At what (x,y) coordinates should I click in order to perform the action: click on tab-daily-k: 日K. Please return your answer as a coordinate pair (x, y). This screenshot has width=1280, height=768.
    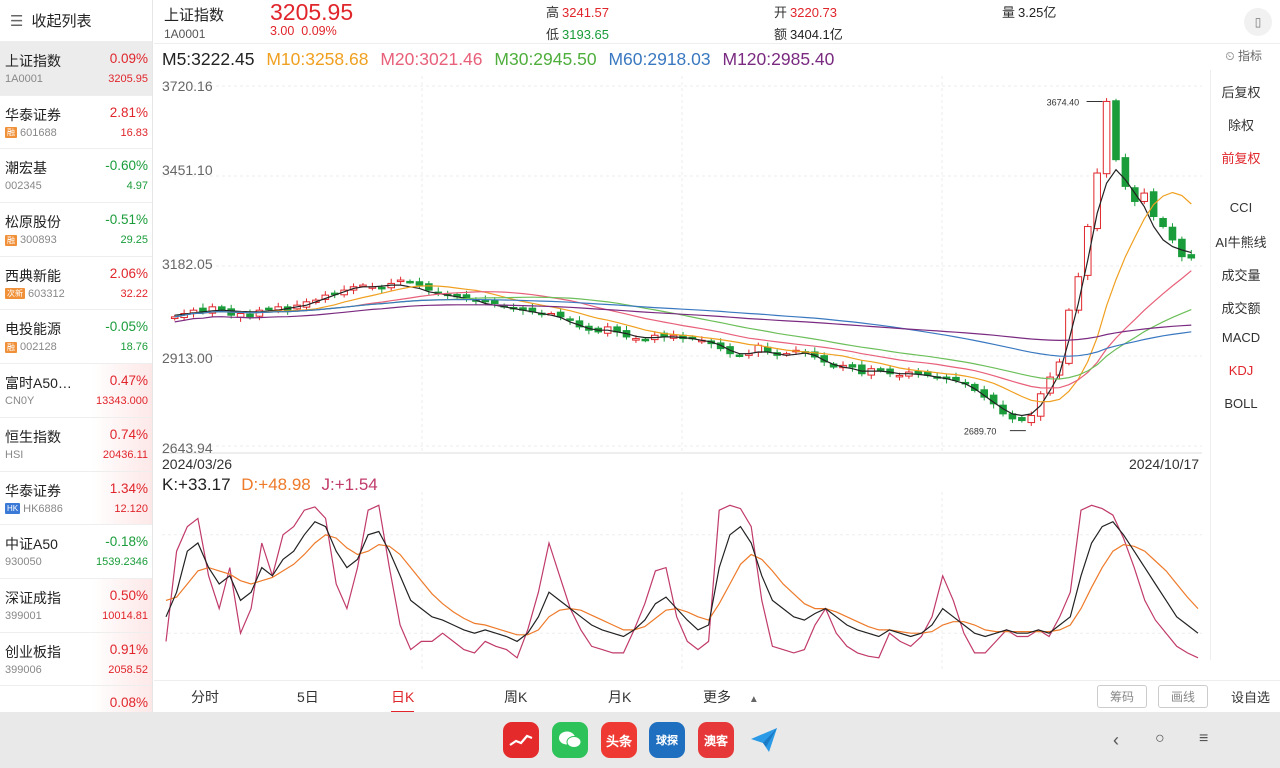
    Looking at the image, I should click on (403, 700).